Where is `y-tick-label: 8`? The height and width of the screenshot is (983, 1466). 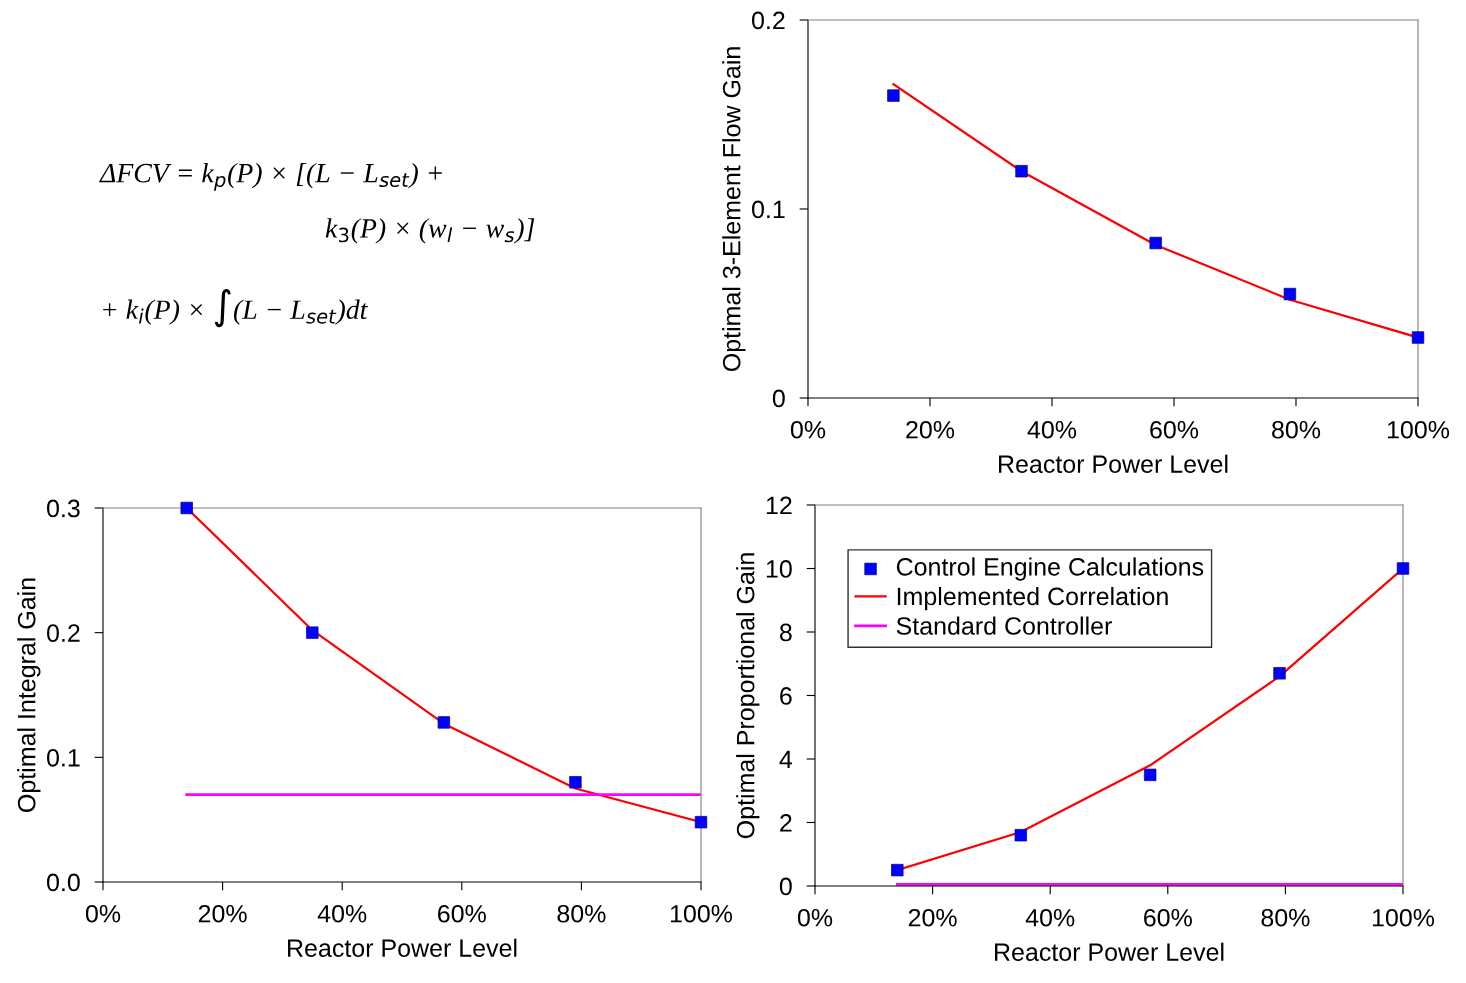 y-tick-label: 8 is located at coordinates (785, 632).